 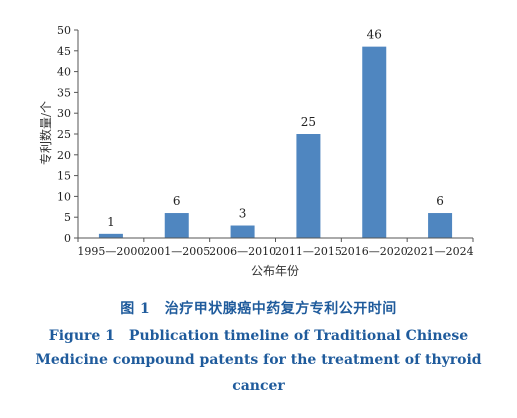 What do you see at coordinates (374, 35) in the screenshot?
I see `bar-value-label: 46` at bounding box center [374, 35].